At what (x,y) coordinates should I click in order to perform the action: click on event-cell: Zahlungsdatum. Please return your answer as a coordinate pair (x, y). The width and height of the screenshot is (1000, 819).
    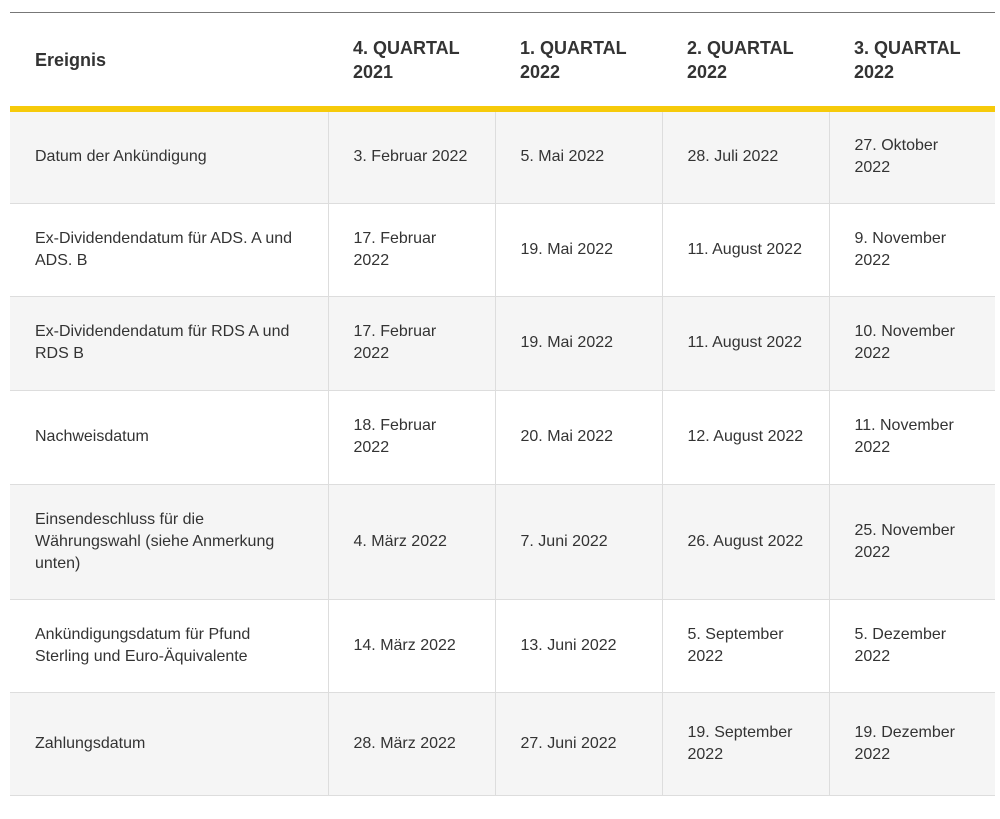
    Looking at the image, I should click on (169, 744).